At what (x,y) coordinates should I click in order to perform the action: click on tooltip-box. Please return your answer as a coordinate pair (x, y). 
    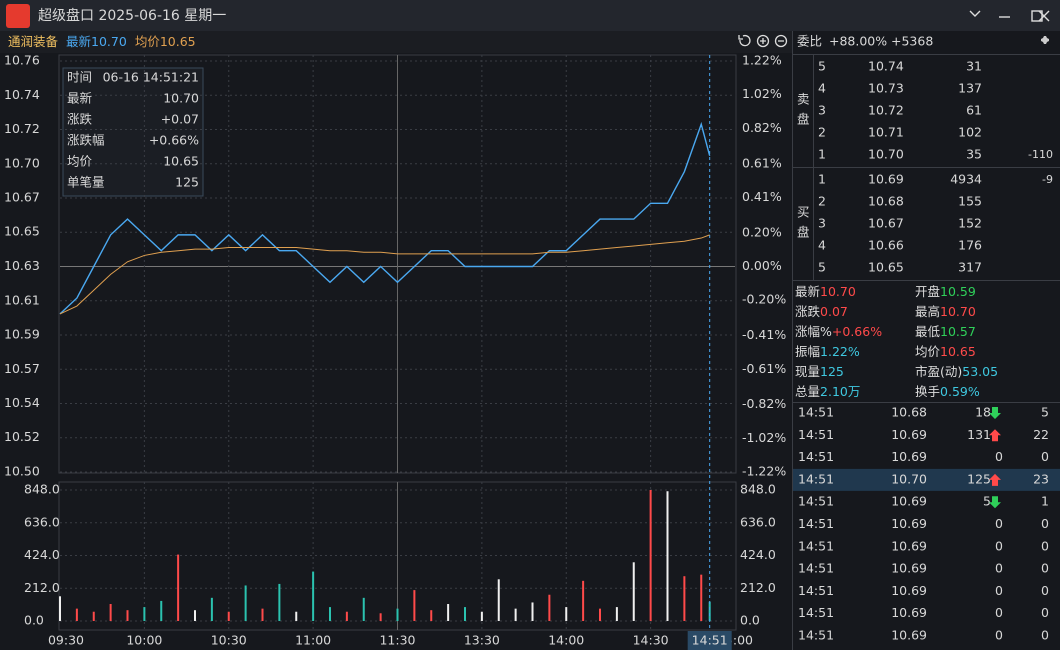
    Looking at the image, I should click on (133, 132).